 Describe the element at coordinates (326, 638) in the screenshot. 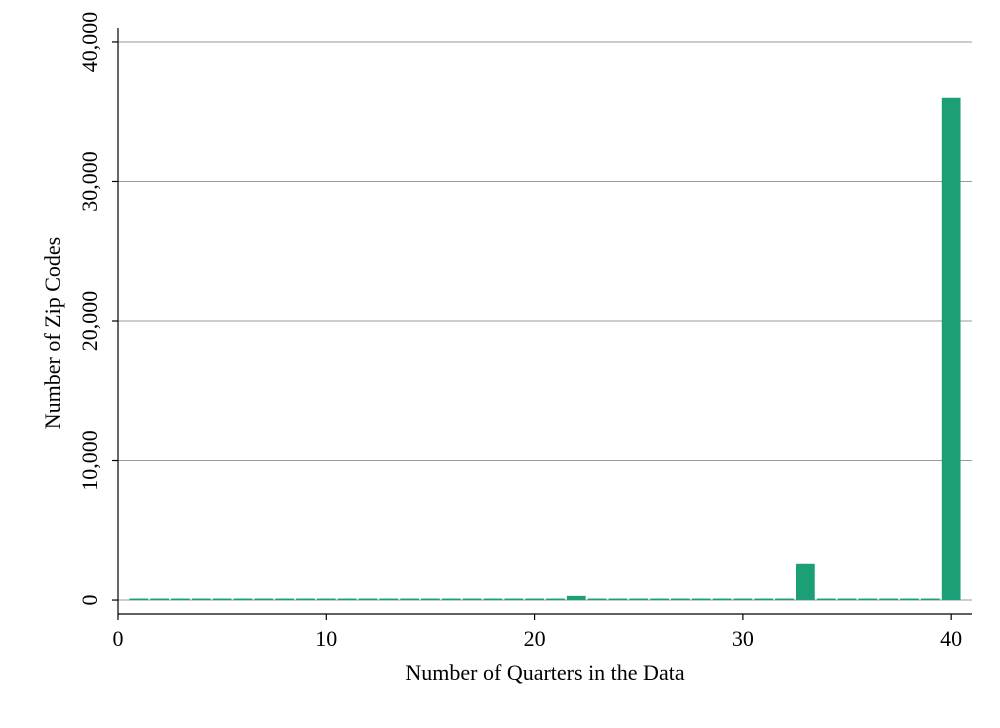

I see `x-tick-label-1: 10` at that location.